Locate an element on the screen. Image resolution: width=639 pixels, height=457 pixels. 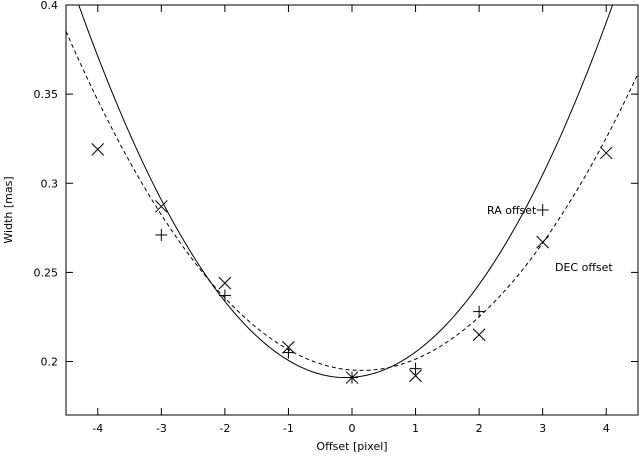
y-tick-label: 0.3 is located at coordinates (50, 183).